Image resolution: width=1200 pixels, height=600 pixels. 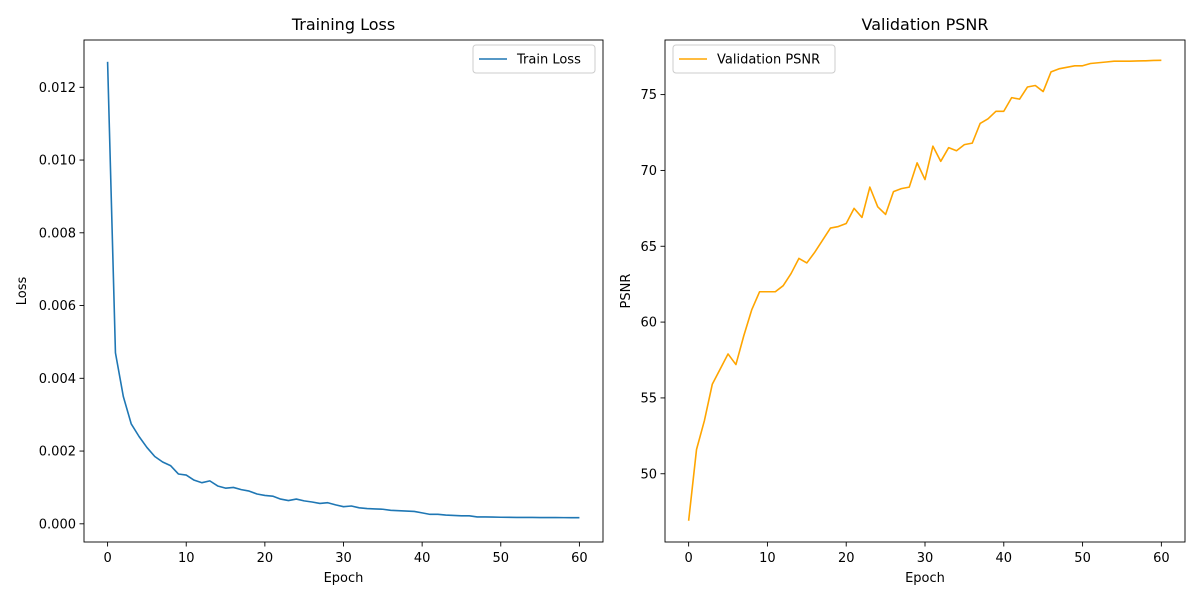 I want to click on chart-title: Training Loss, so click(x=343, y=24).